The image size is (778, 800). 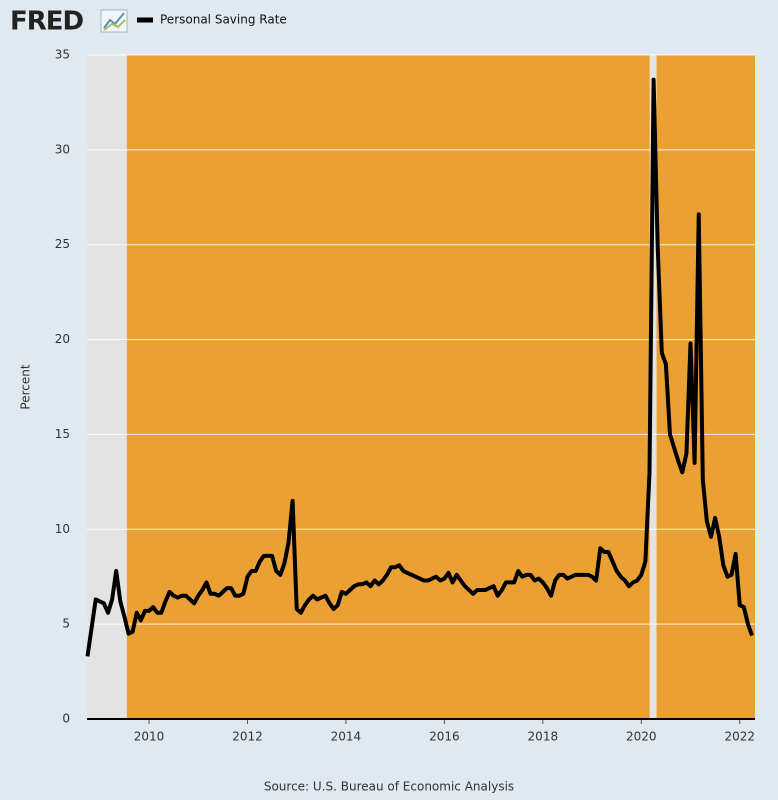 What do you see at coordinates (62, 244) in the screenshot?
I see `y-tick-label: 25` at bounding box center [62, 244].